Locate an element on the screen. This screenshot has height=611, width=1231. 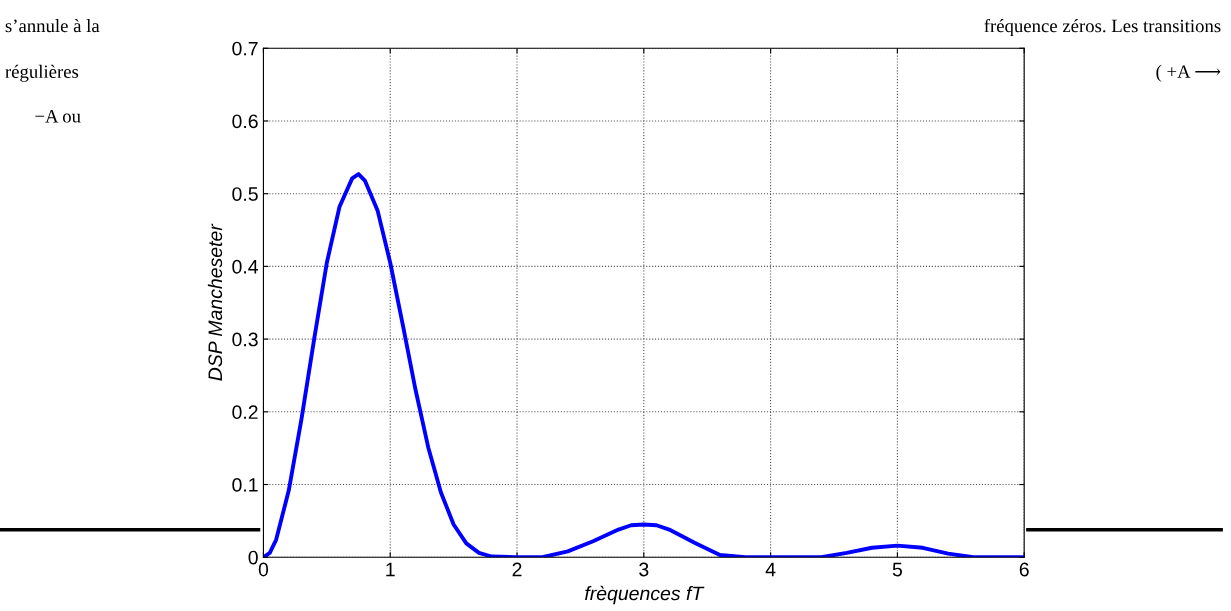
y-tick-label: 0.5 is located at coordinates (245, 194).